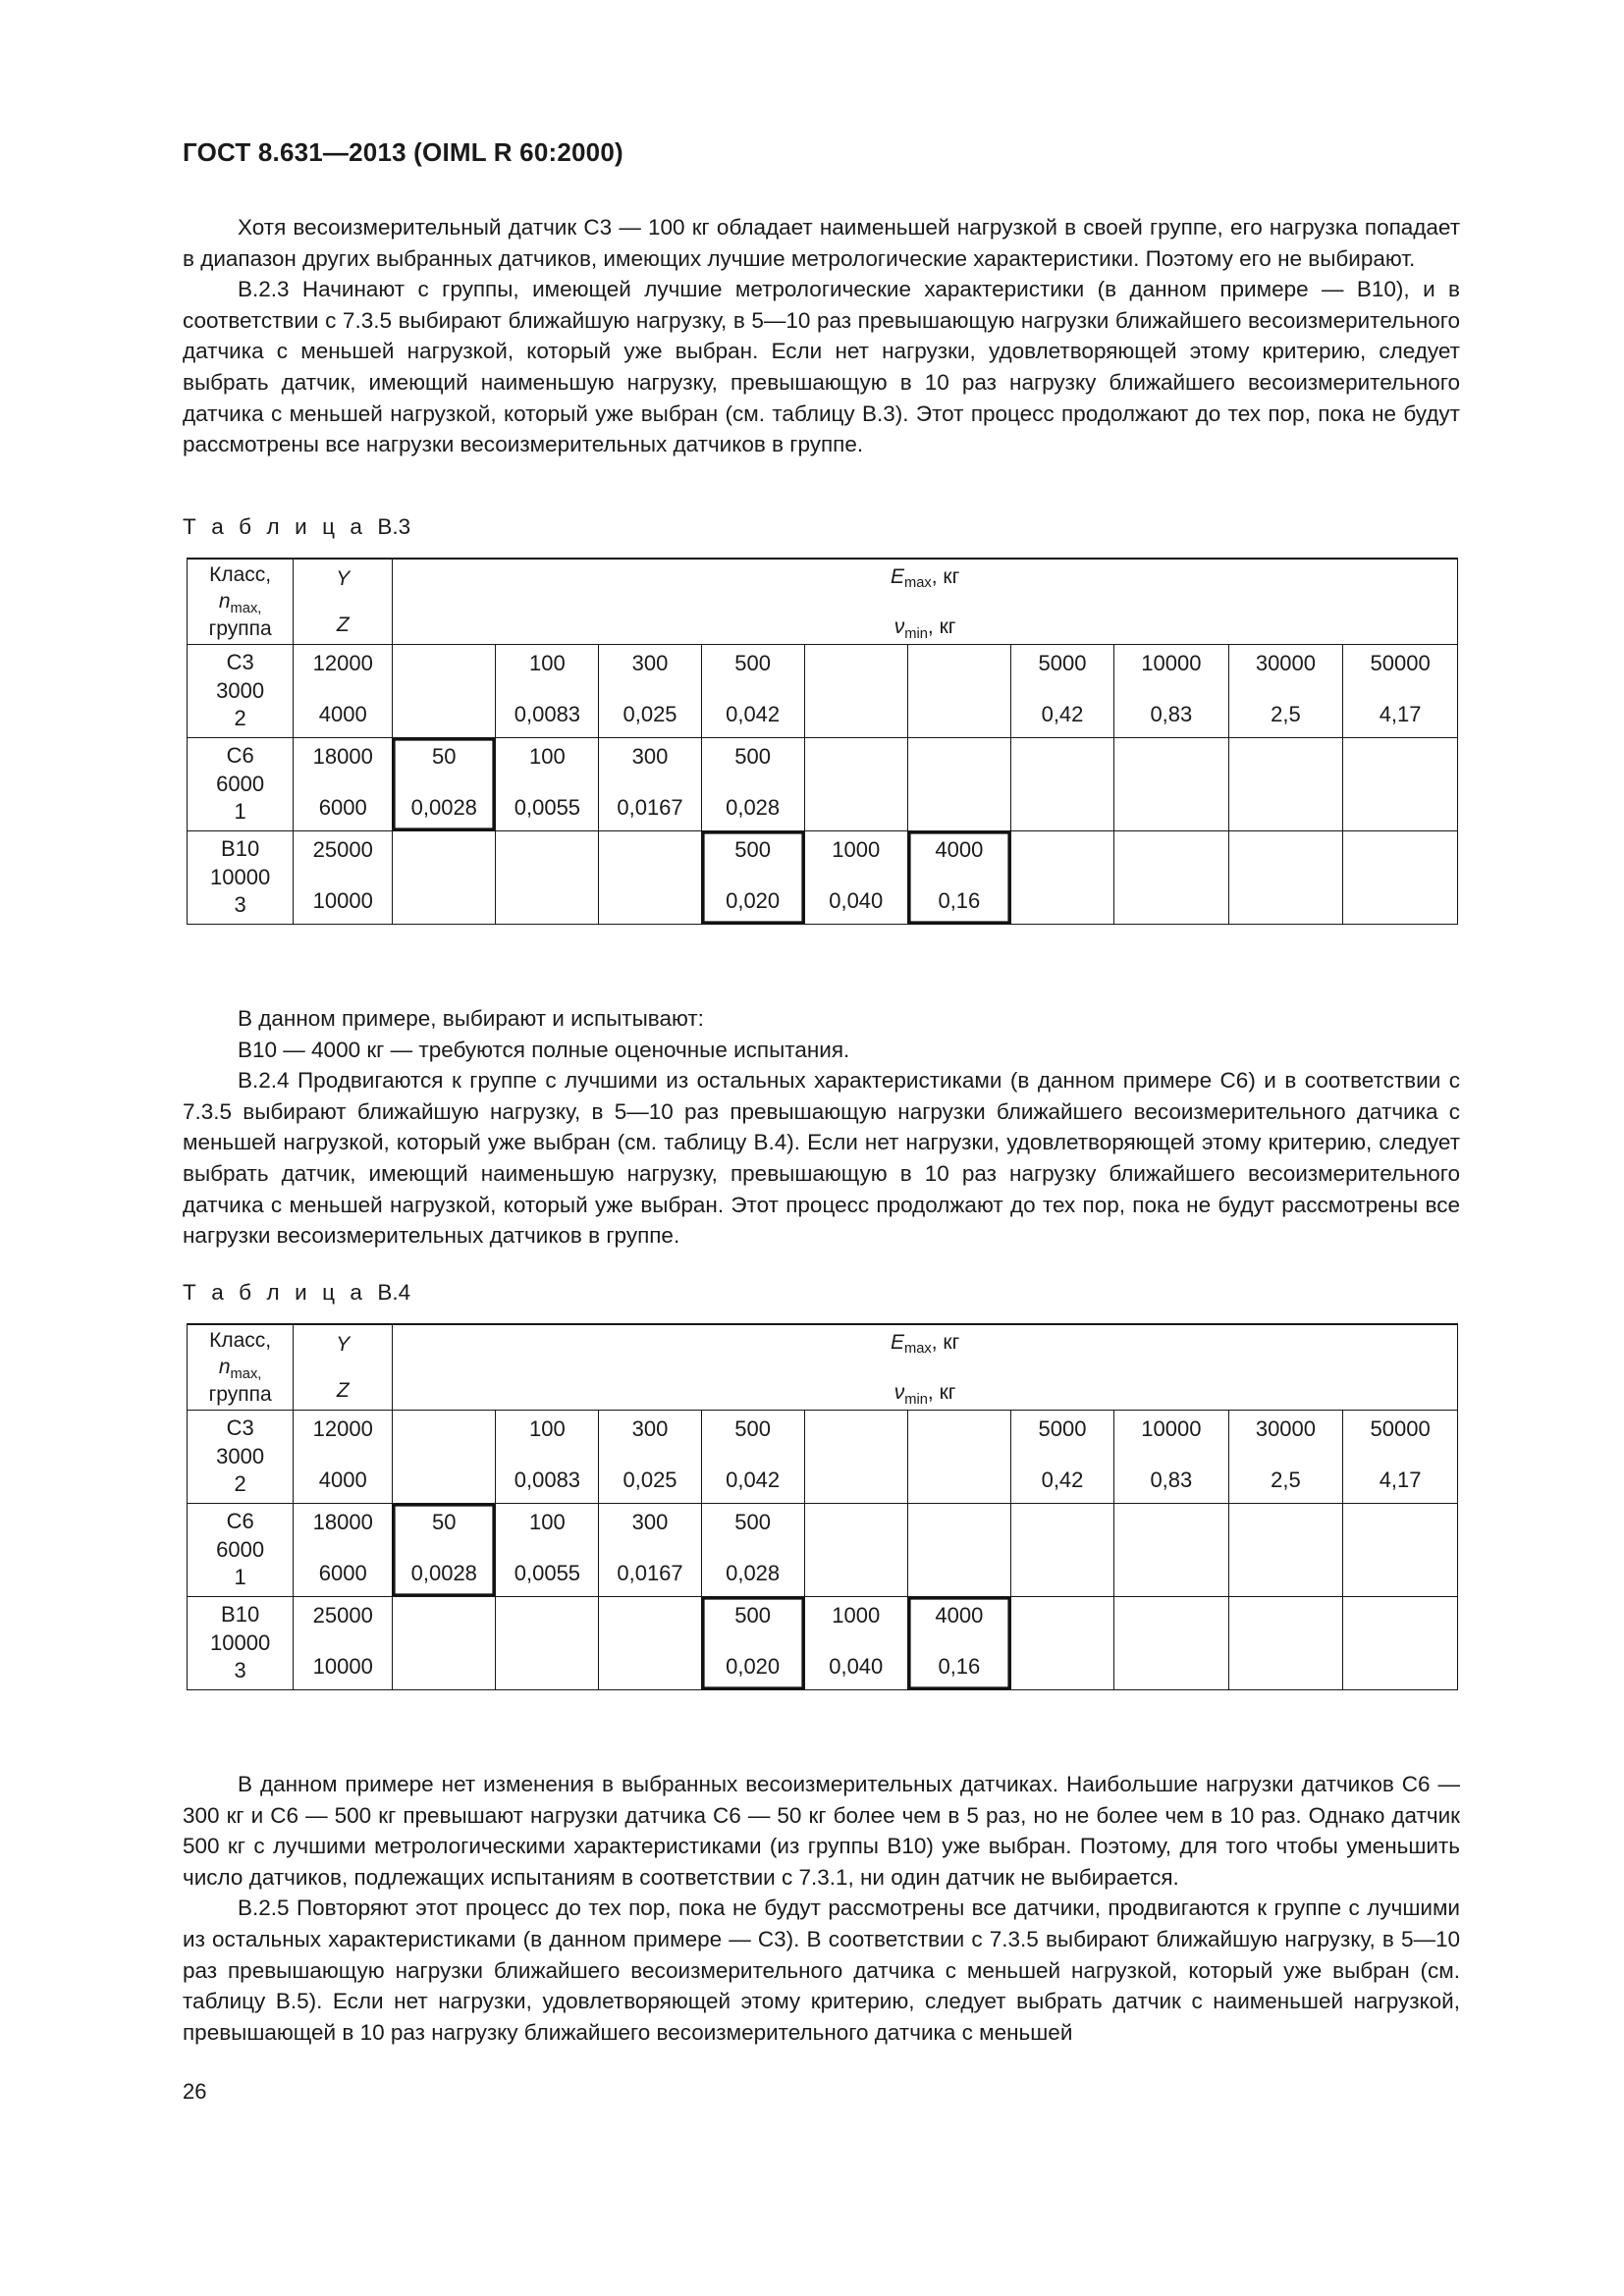 The height and width of the screenshot is (2296, 1624). What do you see at coordinates (403, 152) in the screenshot?
I see `document-running-header: ГОСТ 8.631—2013 (OIML R 60:2000)` at bounding box center [403, 152].